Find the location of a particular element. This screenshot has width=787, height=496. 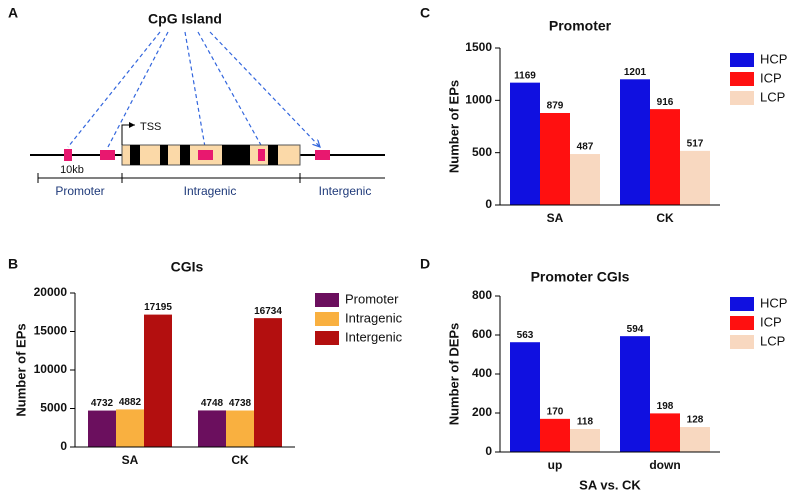

value-label: 1169 is located at coordinates (525, 75).